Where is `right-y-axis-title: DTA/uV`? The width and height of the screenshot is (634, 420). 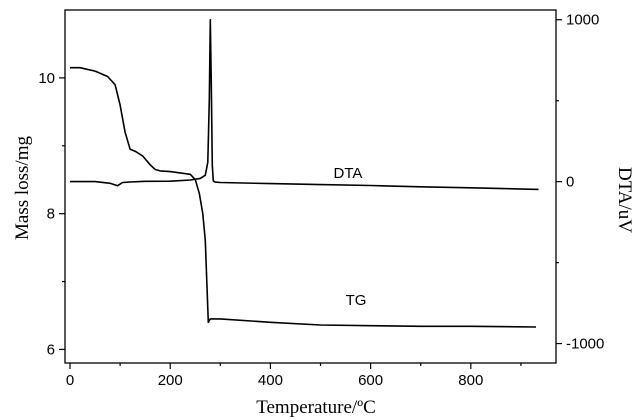
right-y-axis-title: DTA/uV is located at coordinates (624, 200).